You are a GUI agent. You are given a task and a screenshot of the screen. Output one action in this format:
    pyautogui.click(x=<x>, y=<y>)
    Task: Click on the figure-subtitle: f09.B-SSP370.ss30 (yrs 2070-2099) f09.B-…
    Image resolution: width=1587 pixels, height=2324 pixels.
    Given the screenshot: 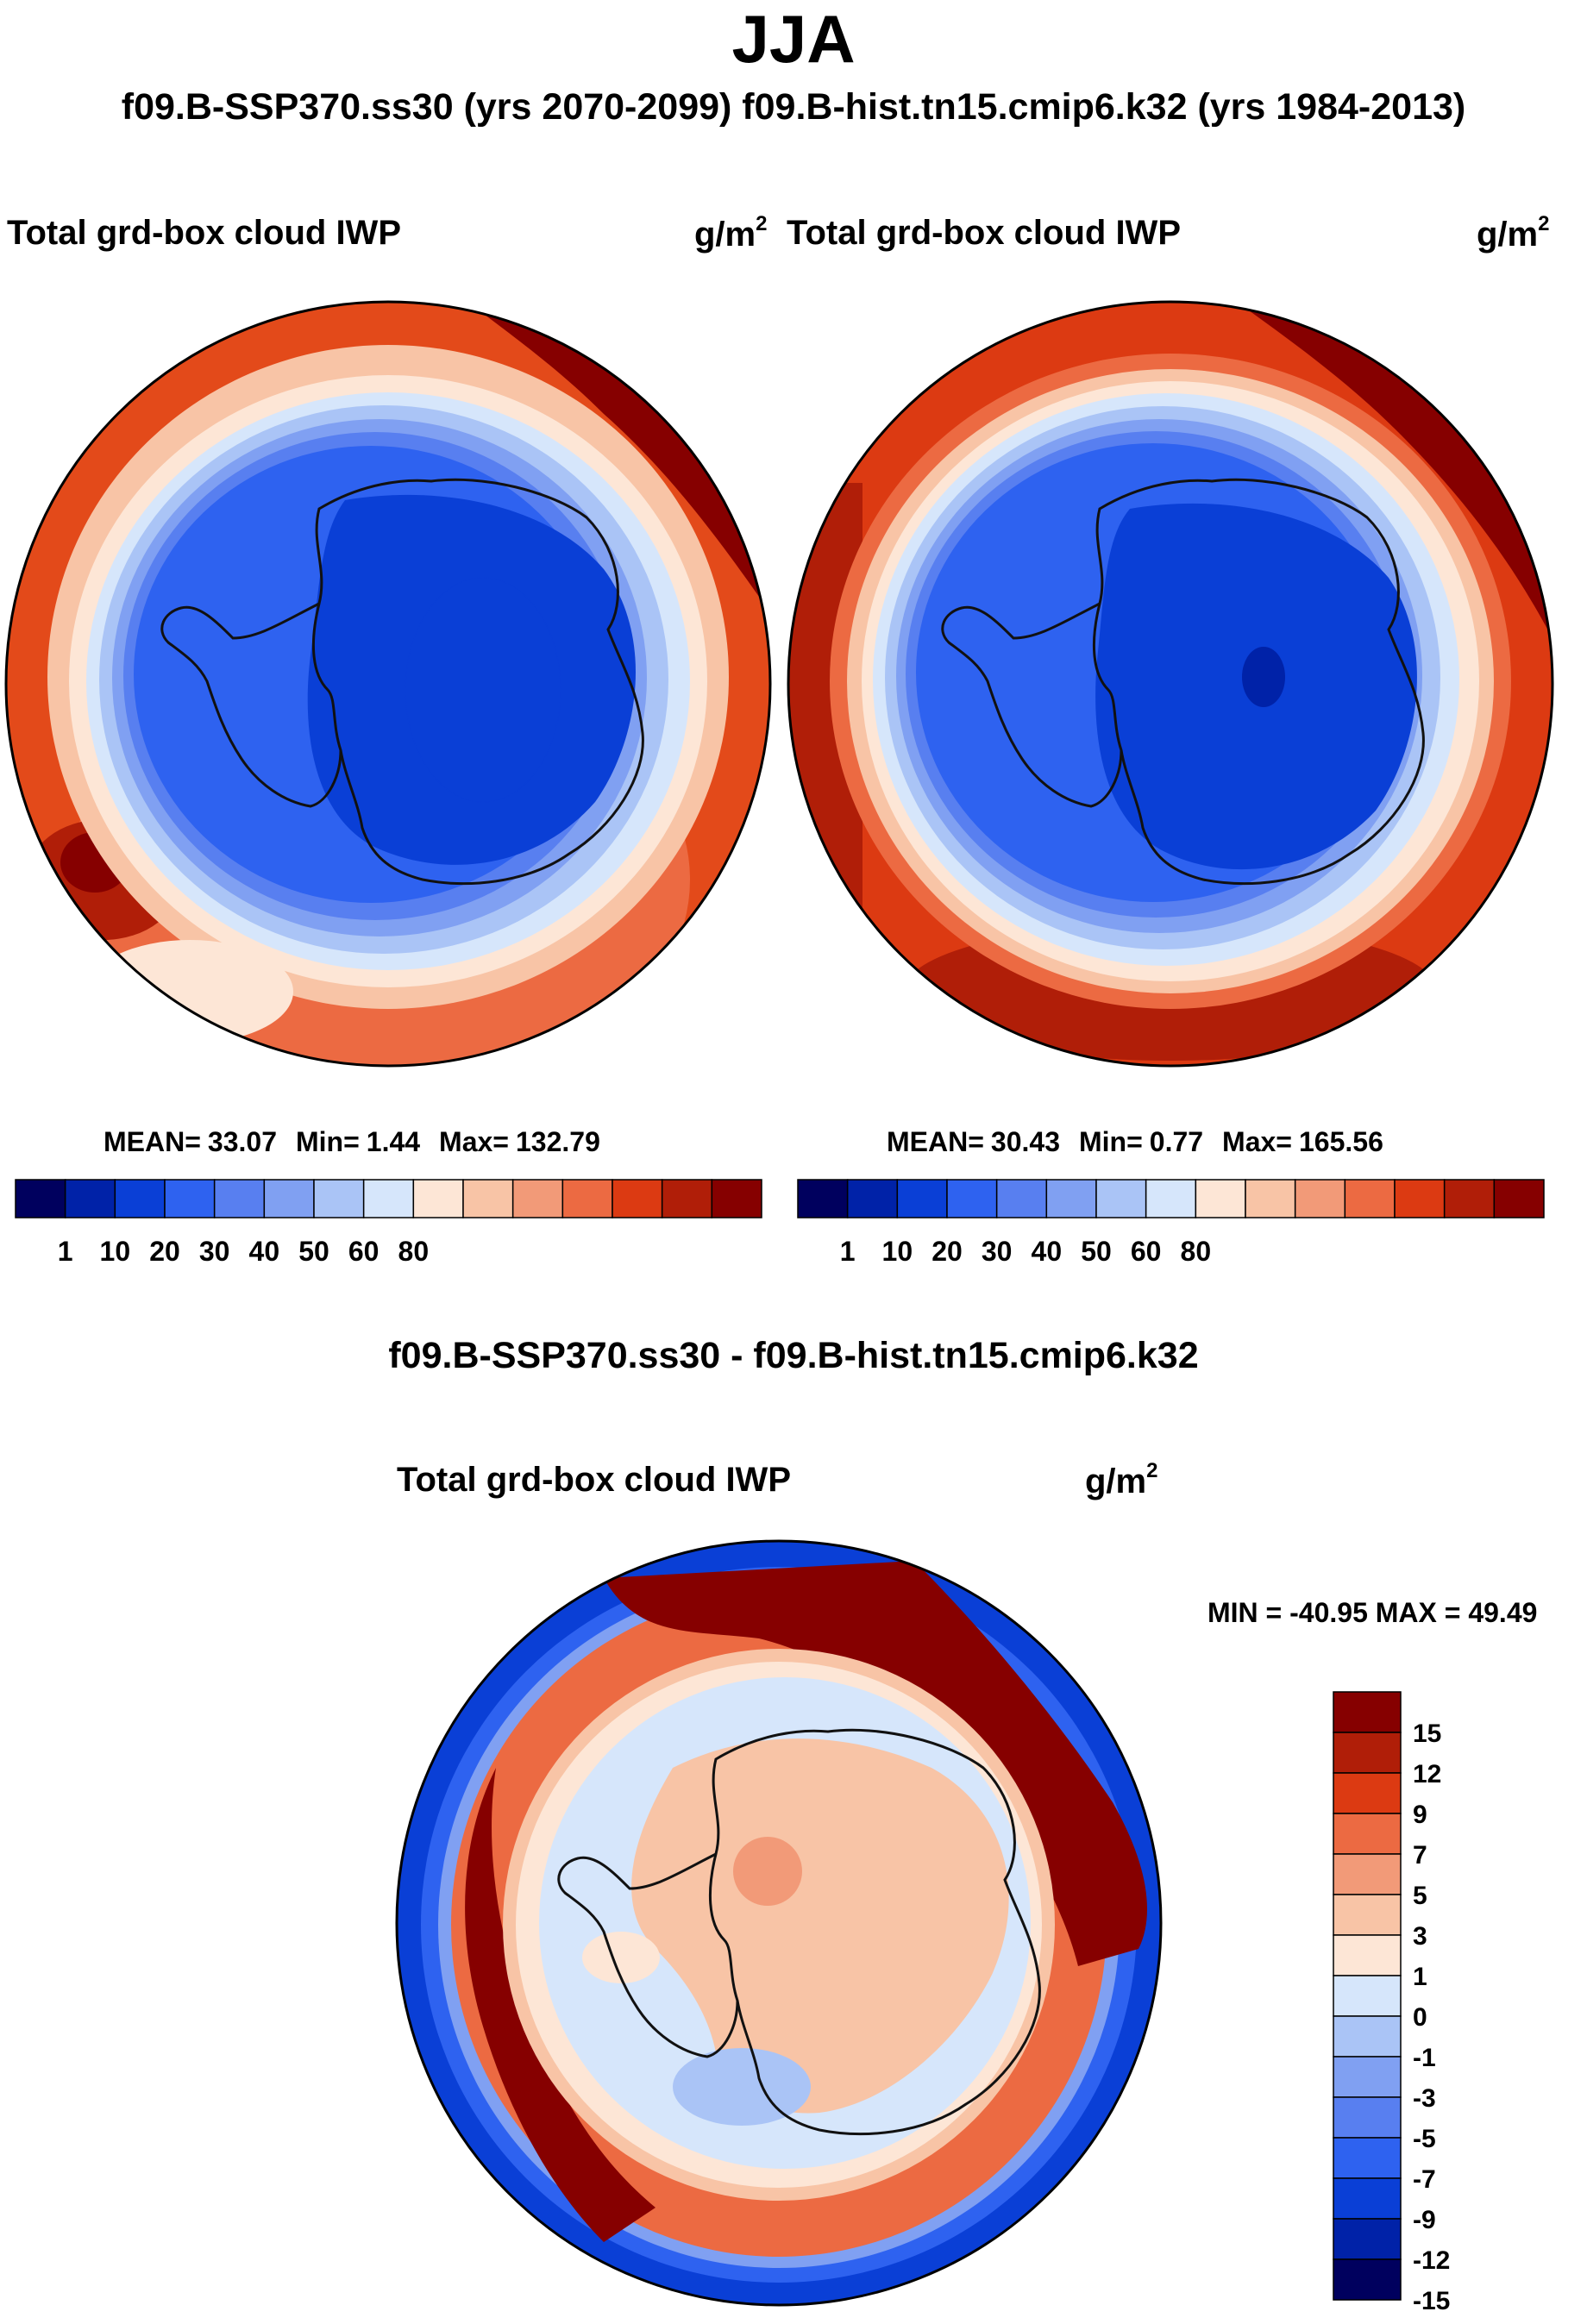 What is the action you would take?
    pyautogui.click(x=793, y=107)
    